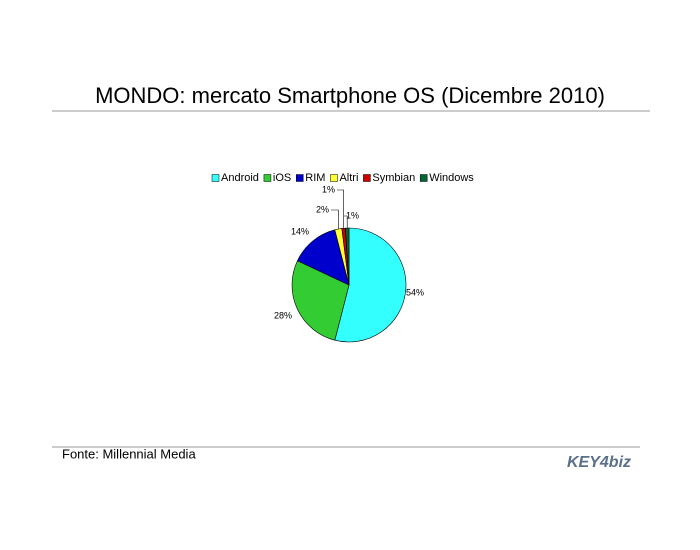  What do you see at coordinates (283, 315) in the screenshot?
I see `data-label: 28%` at bounding box center [283, 315].